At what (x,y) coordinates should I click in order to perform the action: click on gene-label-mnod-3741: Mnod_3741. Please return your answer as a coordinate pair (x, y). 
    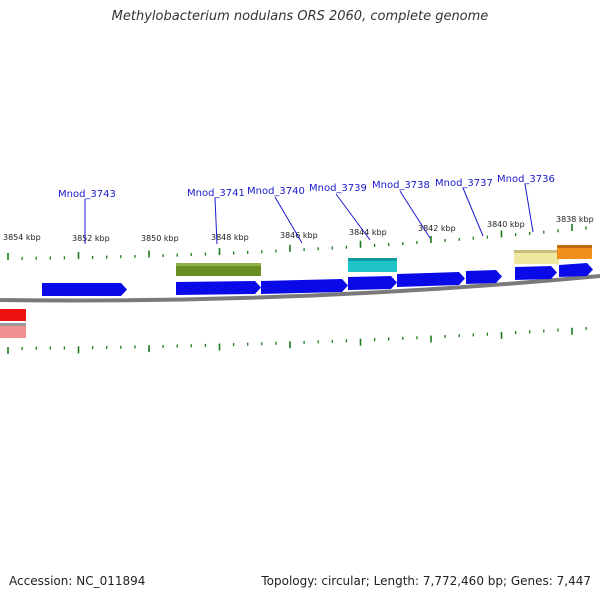
    Looking at the image, I should click on (216, 193).